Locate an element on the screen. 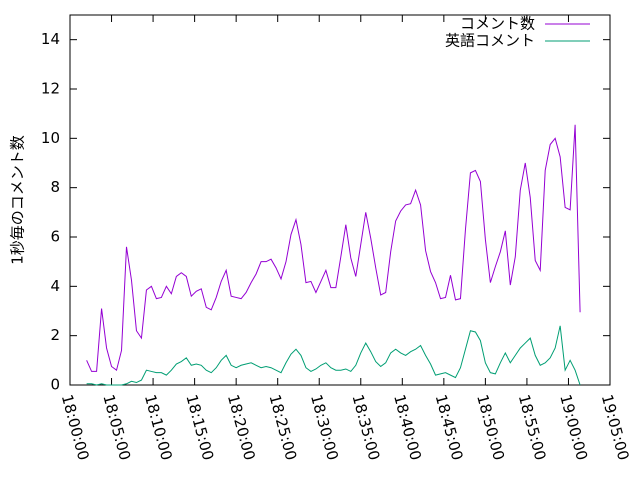 The height and width of the screenshot is (480, 640). y-tick-label: 0 is located at coordinates (55, 385).